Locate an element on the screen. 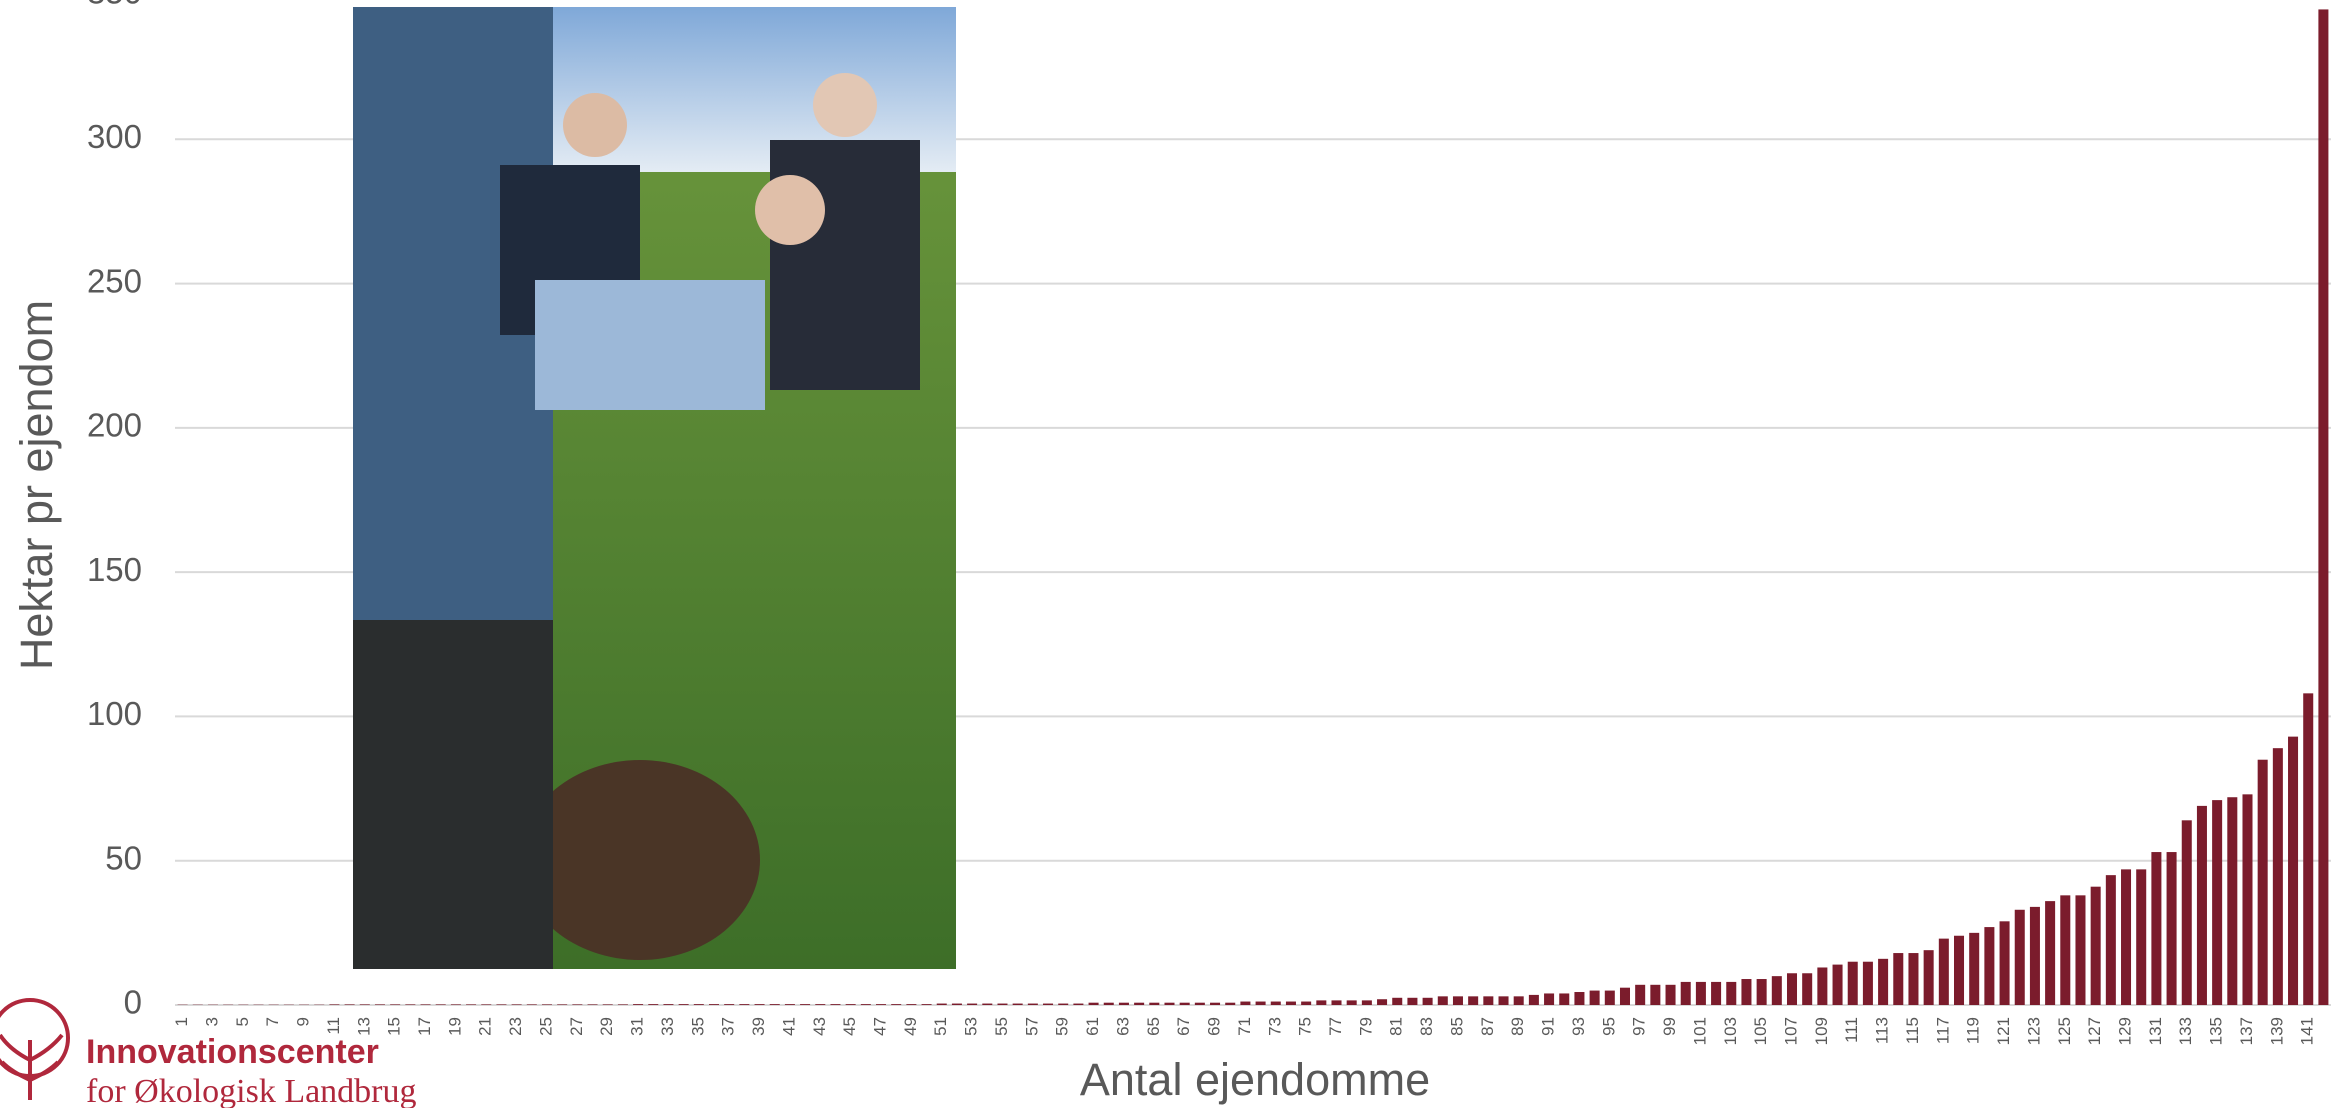  logo is located at coordinates (35, 1049).